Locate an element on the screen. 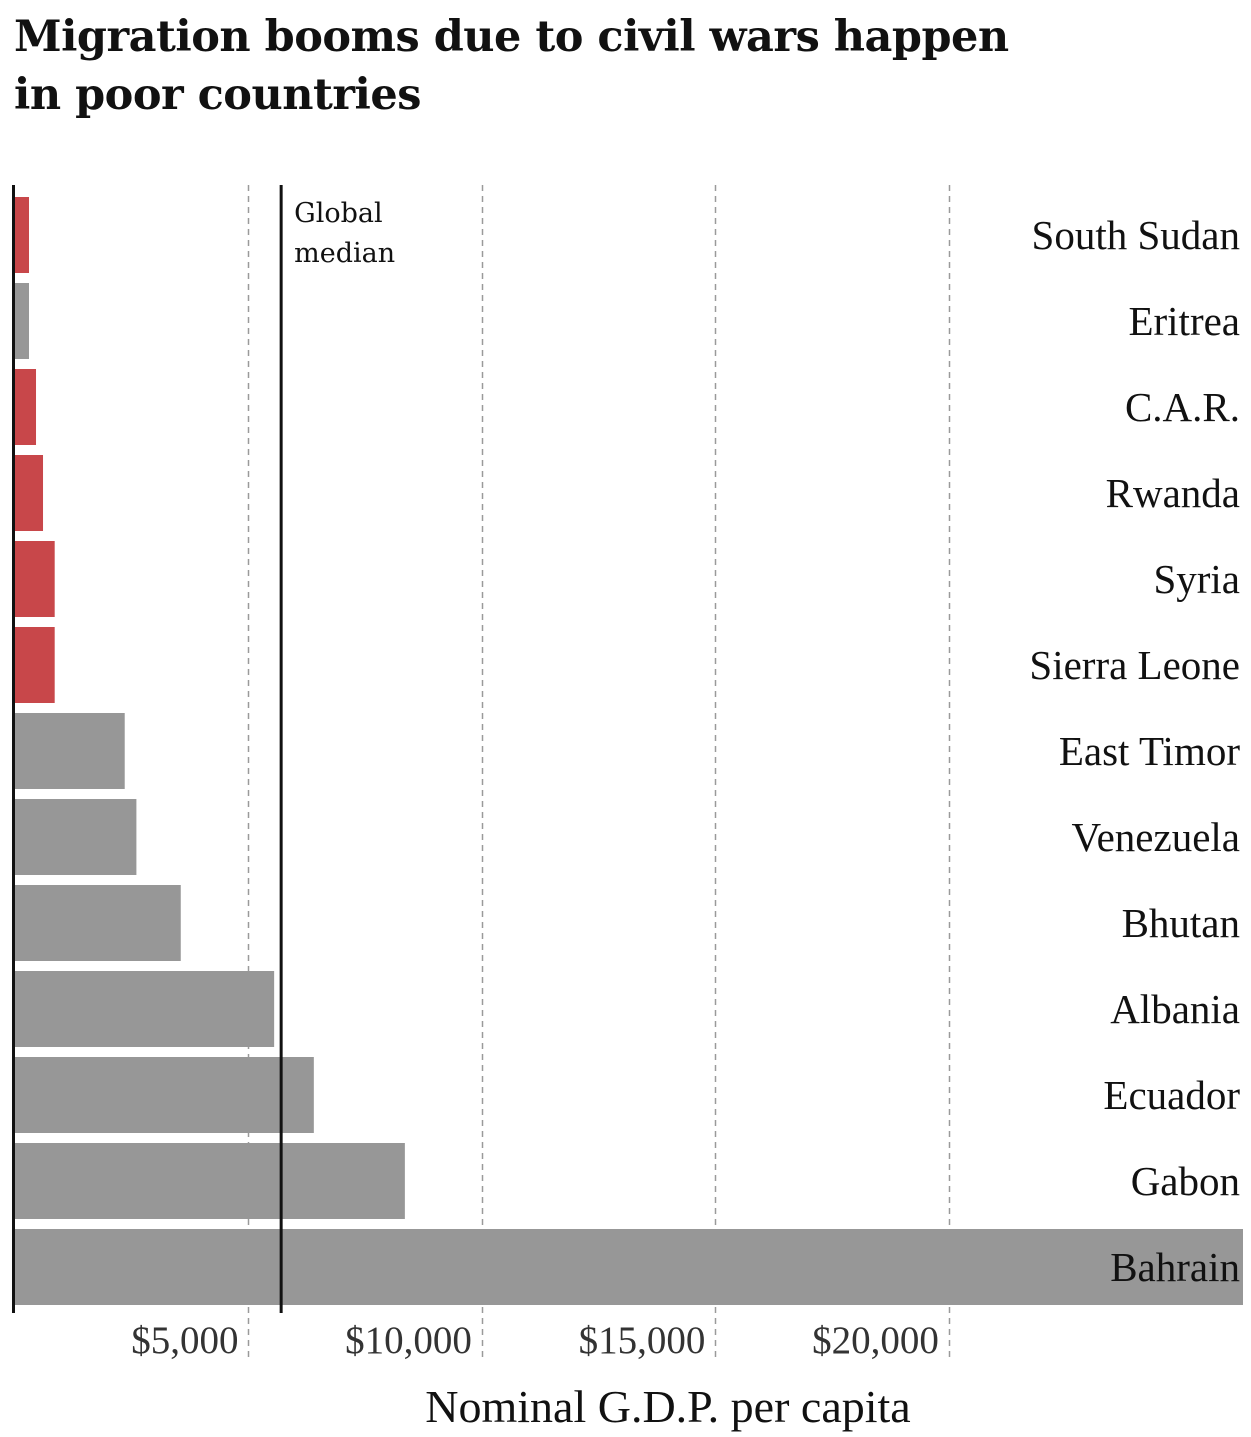  global-median-label: Global median is located at coordinates (344, 233).